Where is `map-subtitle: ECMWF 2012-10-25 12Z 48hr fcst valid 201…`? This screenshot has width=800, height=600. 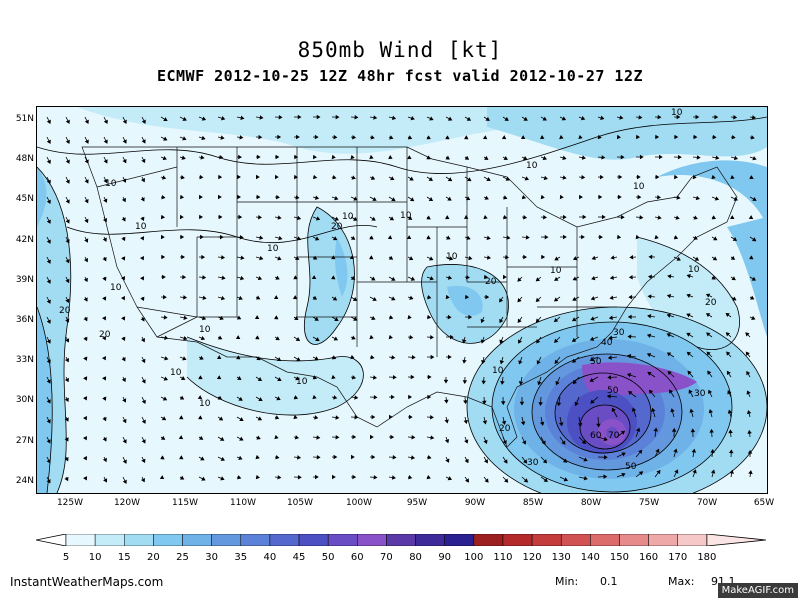 map-subtitle: ECMWF 2012-10-25 12Z 48hr fcst valid 201… is located at coordinates (400, 76).